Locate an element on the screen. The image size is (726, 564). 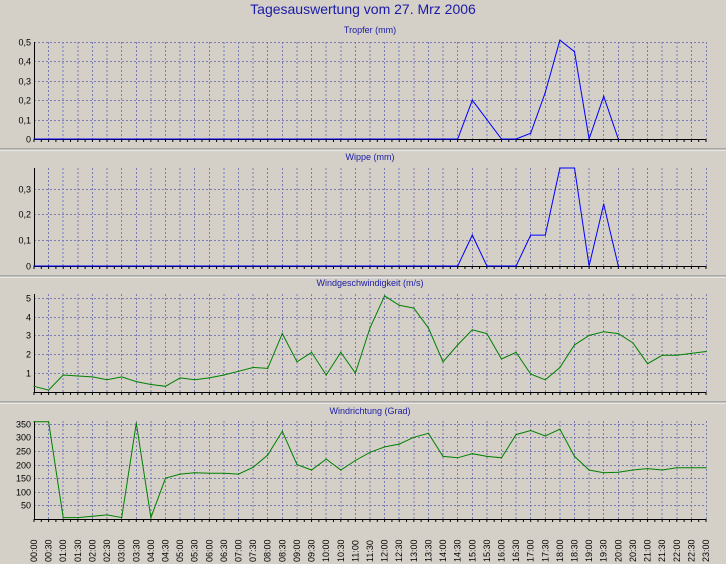
y-tick-label: 50 is located at coordinates (26, 506).